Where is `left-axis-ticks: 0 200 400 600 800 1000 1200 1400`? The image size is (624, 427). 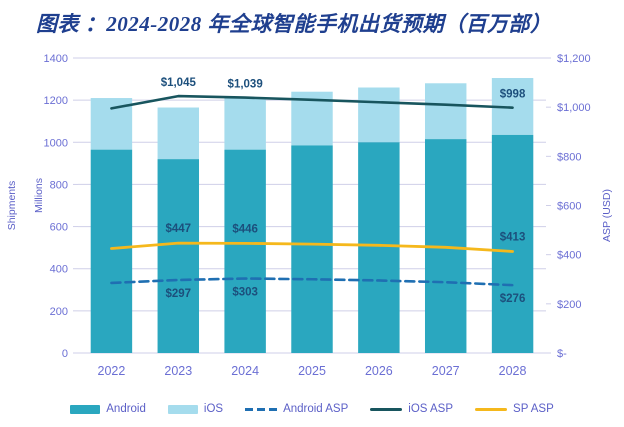
left-axis-ticks: 0 200 400 600 800 1000 1200 1400 is located at coordinates (61, 206).